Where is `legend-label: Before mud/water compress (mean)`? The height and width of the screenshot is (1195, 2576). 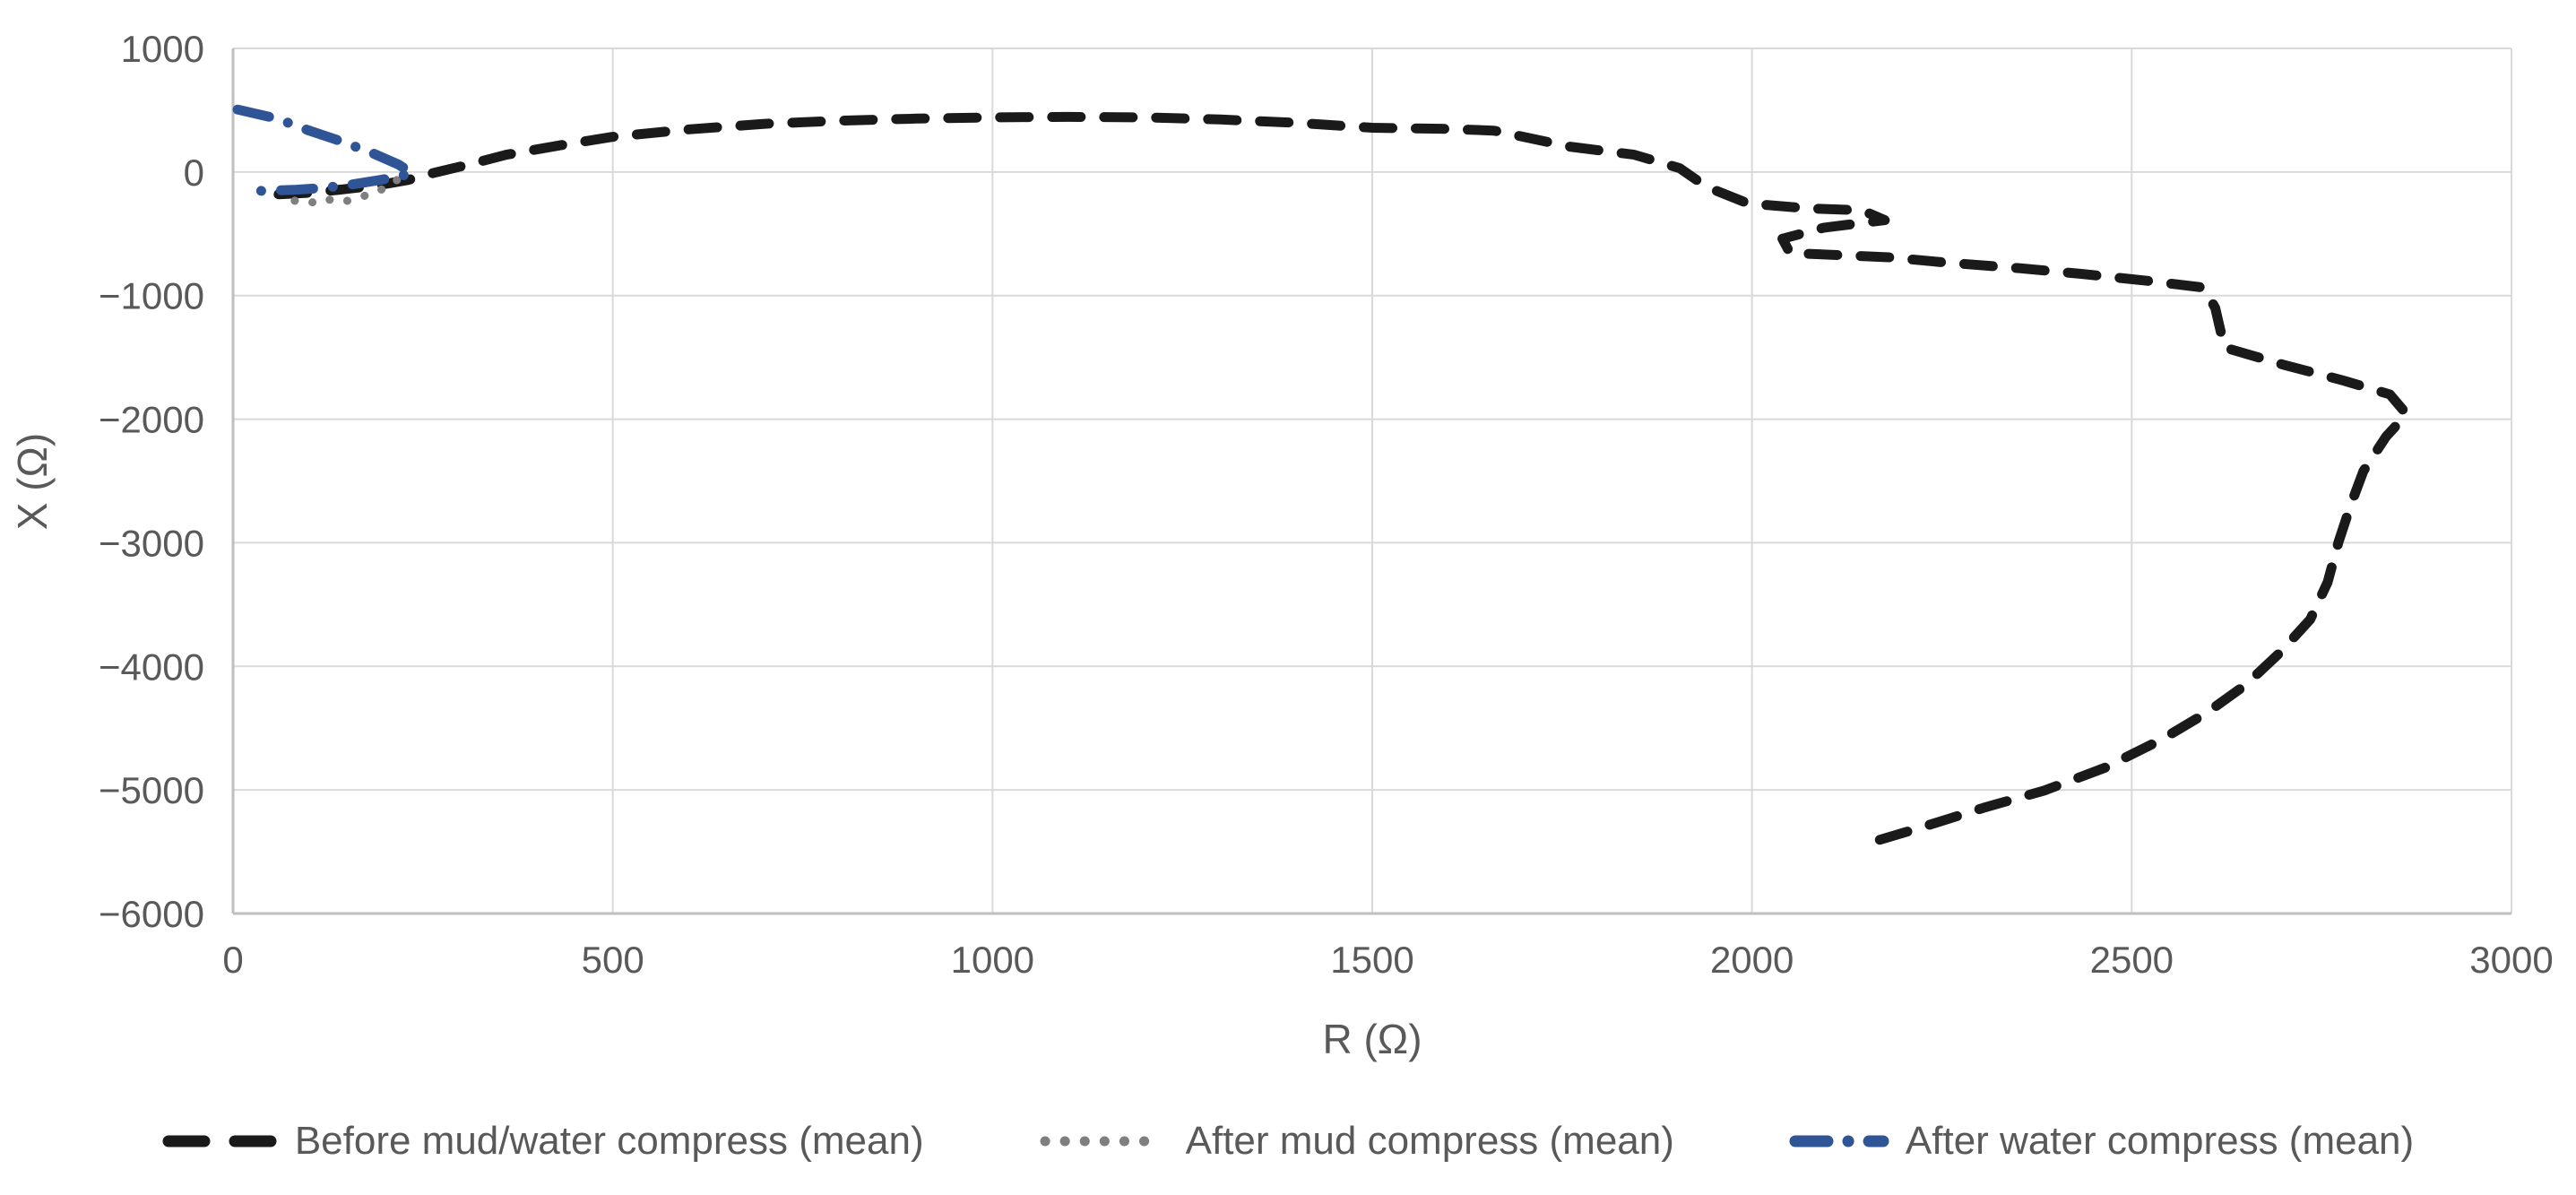 legend-label: Before mud/water compress (mean) is located at coordinates (609, 1141).